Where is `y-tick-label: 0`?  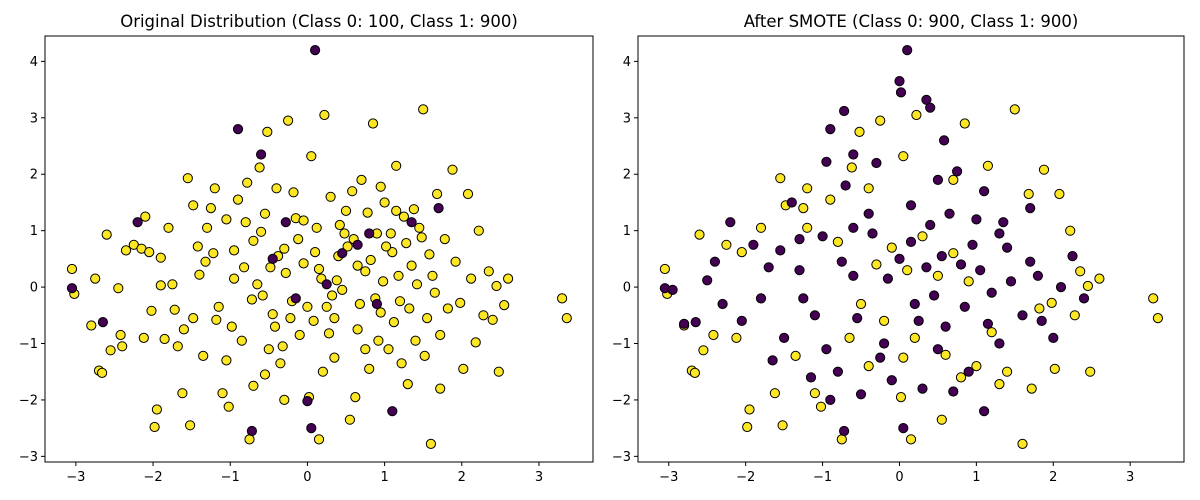
y-tick-label: 0 is located at coordinates (34, 288).